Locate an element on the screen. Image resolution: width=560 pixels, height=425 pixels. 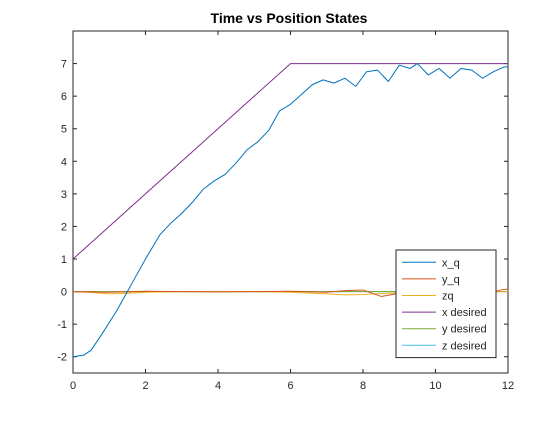
legend-label: x desired is located at coordinates (464, 313).